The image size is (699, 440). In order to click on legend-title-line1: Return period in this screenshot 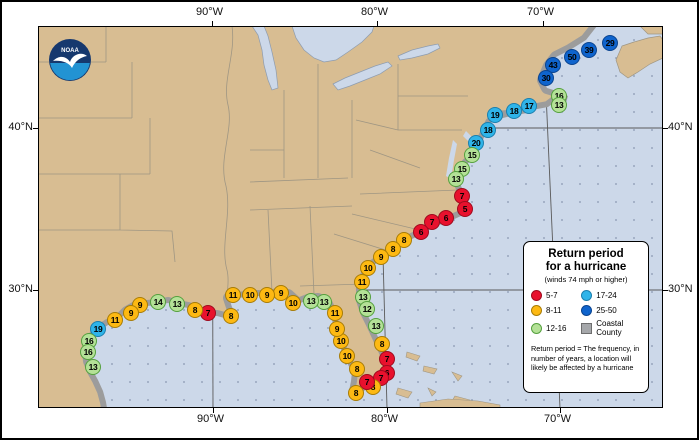, I will do `click(586, 254)`.